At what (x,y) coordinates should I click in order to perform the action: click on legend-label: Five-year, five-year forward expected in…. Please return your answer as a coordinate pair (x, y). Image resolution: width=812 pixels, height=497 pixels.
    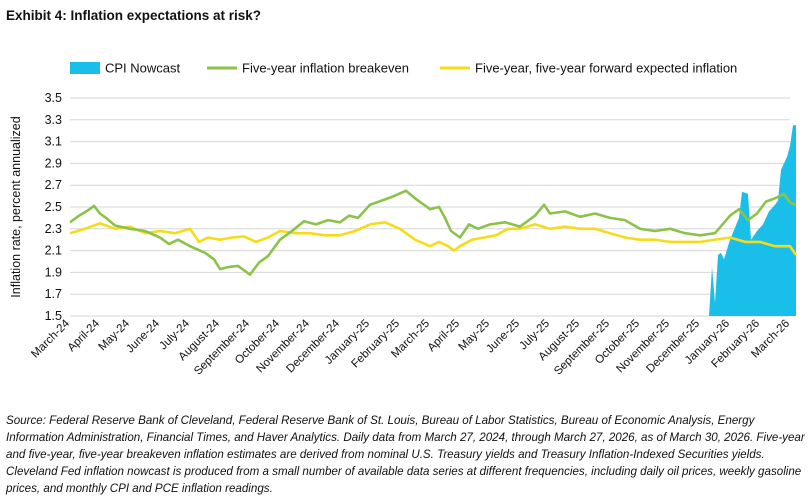
    Looking at the image, I should click on (606, 68).